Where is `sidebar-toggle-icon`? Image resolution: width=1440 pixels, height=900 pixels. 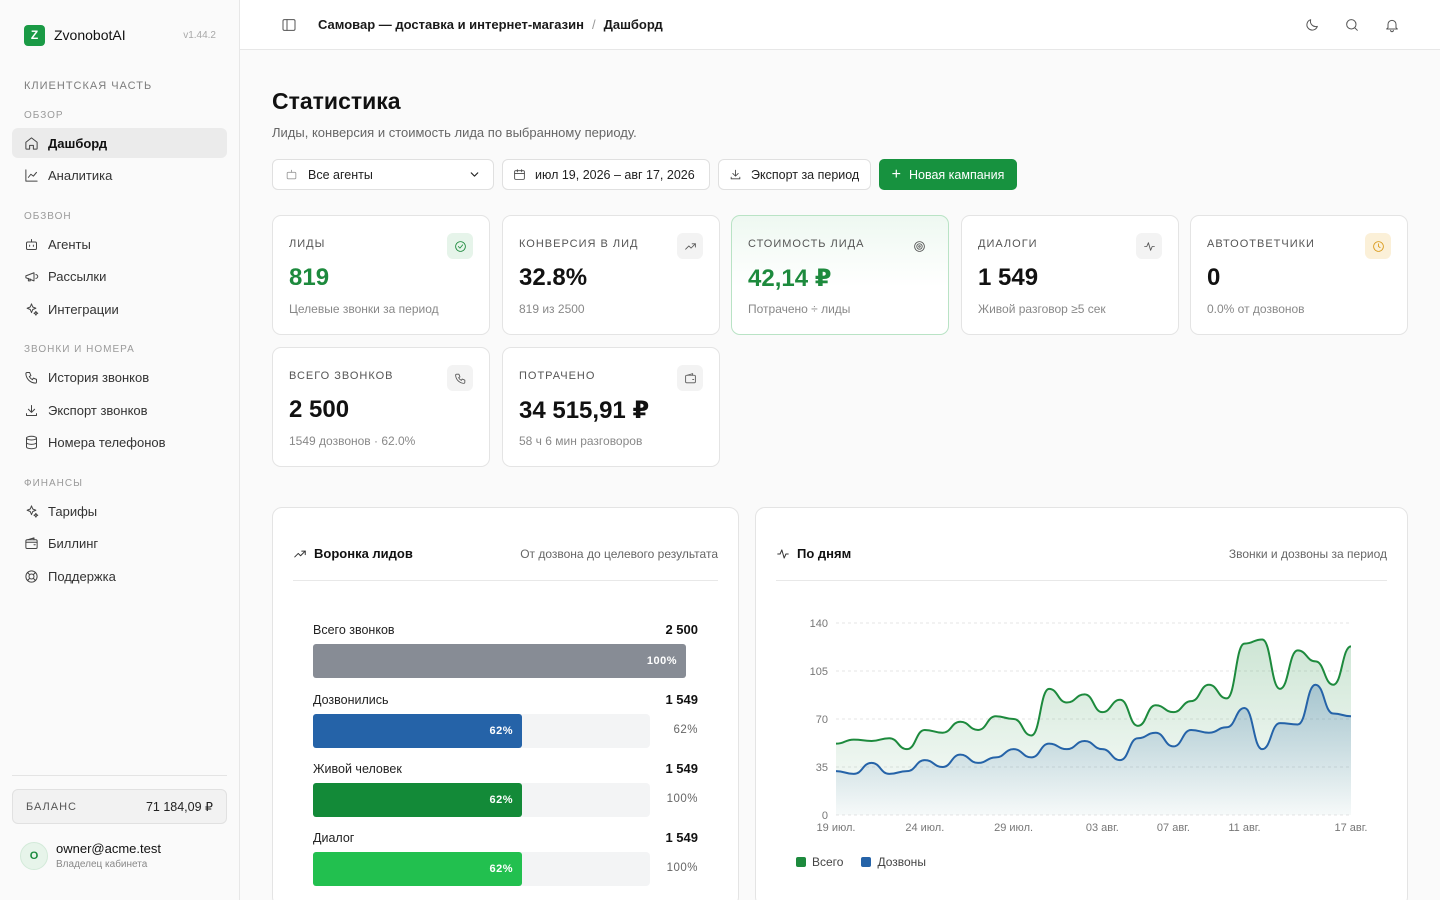
sidebar-toggle-icon is located at coordinates (289, 25).